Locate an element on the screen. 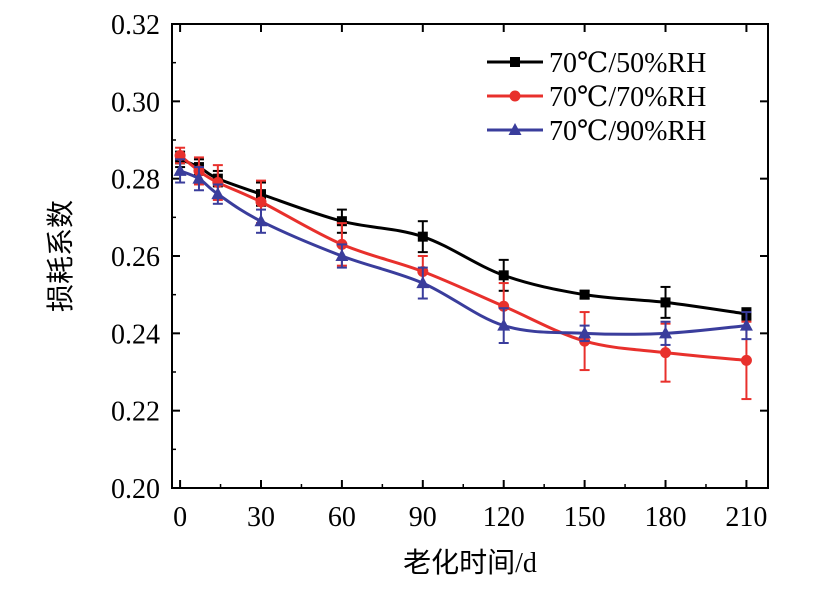 The width and height of the screenshot is (827, 596). y-tick-label: 0.28 is located at coordinates (135, 180).